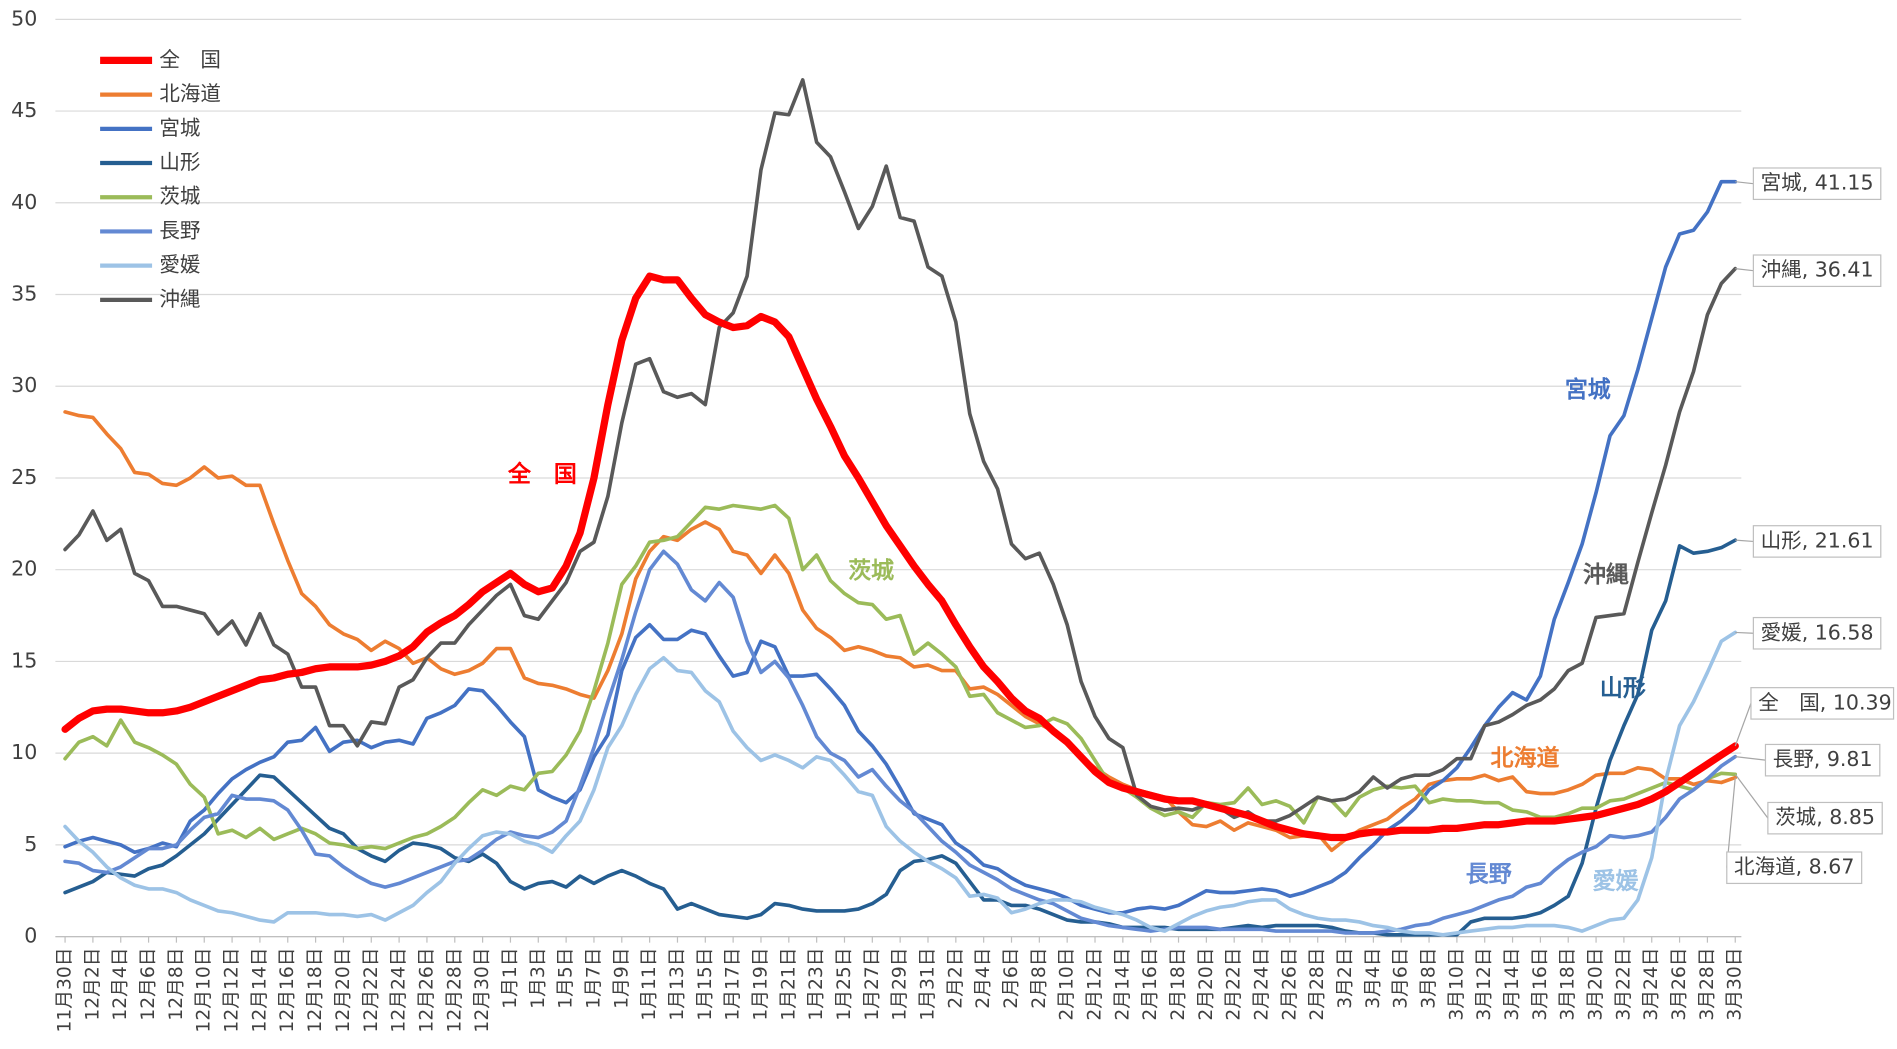 The image size is (1897, 1049). What do you see at coordinates (983, 977) in the screenshot?
I see `x-tick-label: 2月4日` at bounding box center [983, 977].